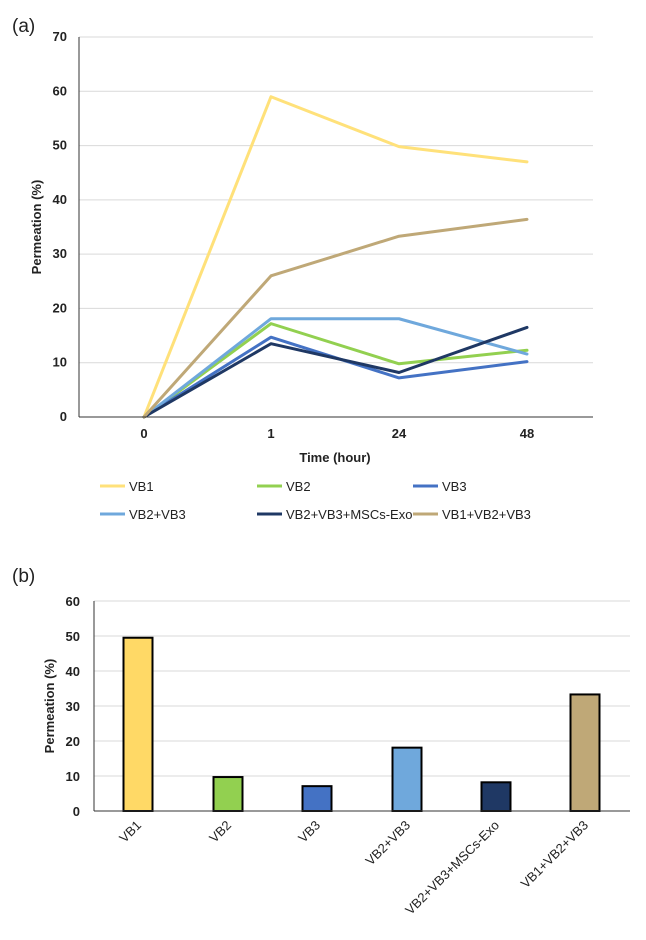 This screenshot has width=646, height=940. Describe the element at coordinates (60, 145) in the screenshot. I see `line-chart-y-tick-label: 50` at that location.